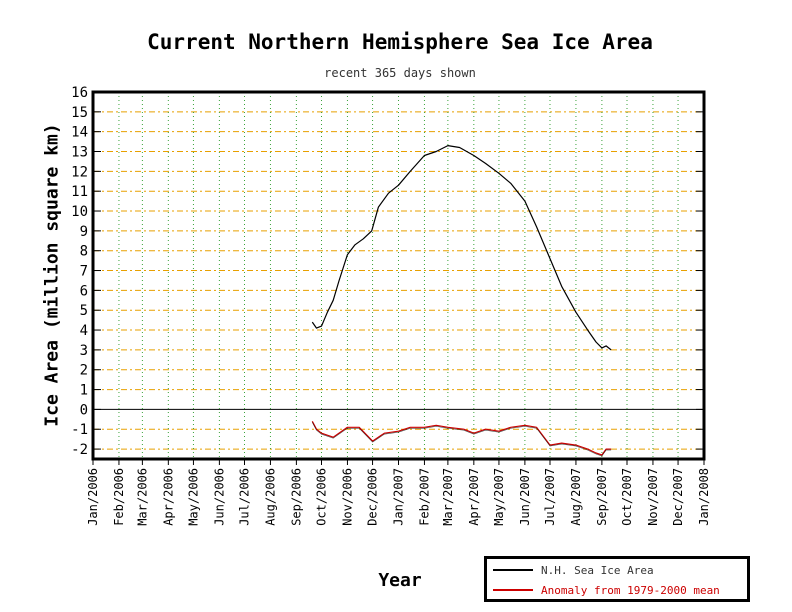 Image resolution: width=792 pixels, height=612 pixels. What do you see at coordinates (79, 212) in the screenshot?
I see `y-tick-label: 10` at bounding box center [79, 212].